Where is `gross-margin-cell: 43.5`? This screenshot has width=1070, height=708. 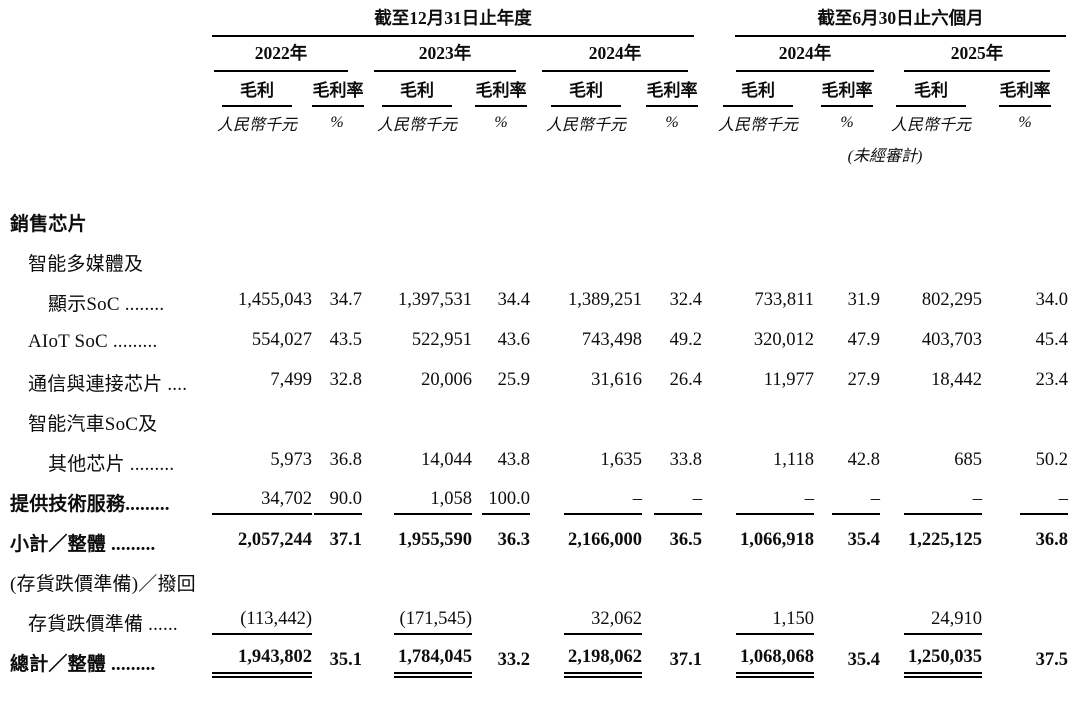
gross-margin-cell: 43.5 is located at coordinates (337, 342).